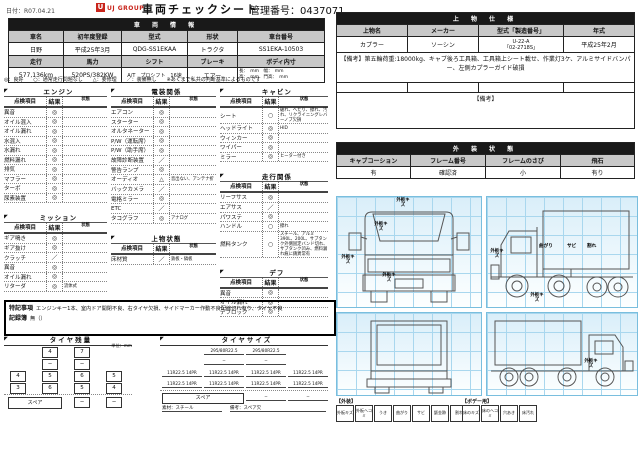 This screenshot has height=452, width=639. Describe the element at coordinates (266, 397) in the screenshot. I see `tire-size-value: −` at that location.